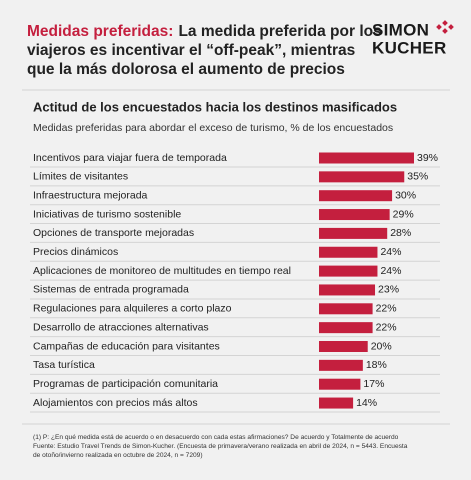 The image size is (471, 480). Describe the element at coordinates (400, 233) in the screenshot. I see `value-label: 28%` at that location.